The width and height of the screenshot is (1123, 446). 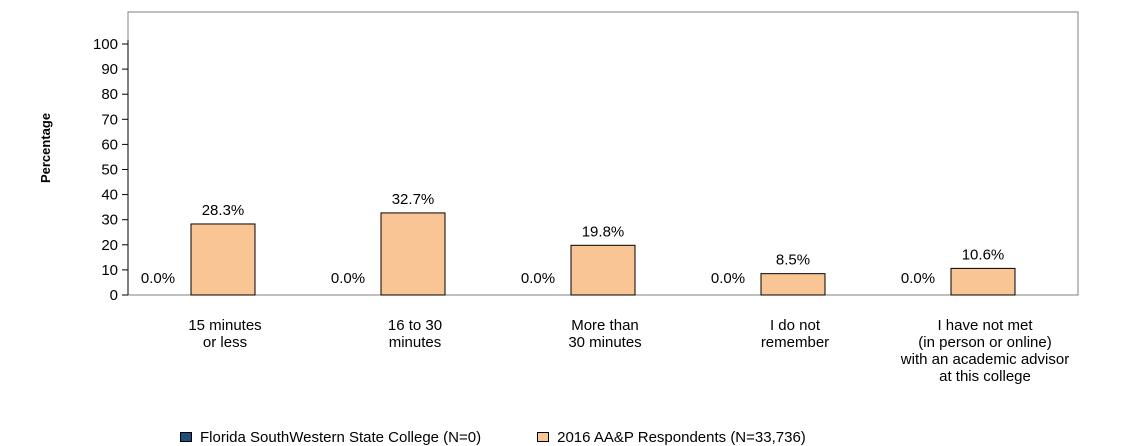 What do you see at coordinates (603, 231) in the screenshot?
I see `data-label-respondents: 19.8%` at bounding box center [603, 231].